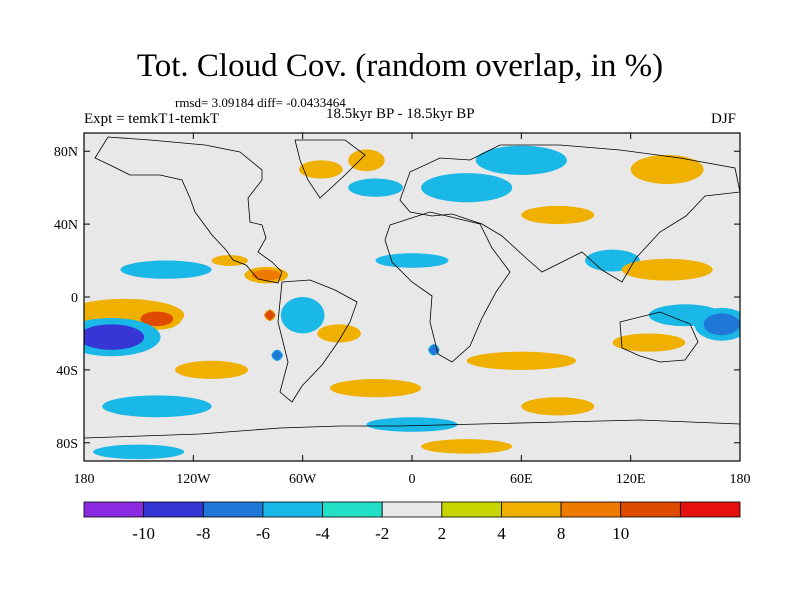 This screenshot has width=800, height=600. What do you see at coordinates (67, 444) in the screenshot?
I see `y-tick-label: 80S` at bounding box center [67, 444].